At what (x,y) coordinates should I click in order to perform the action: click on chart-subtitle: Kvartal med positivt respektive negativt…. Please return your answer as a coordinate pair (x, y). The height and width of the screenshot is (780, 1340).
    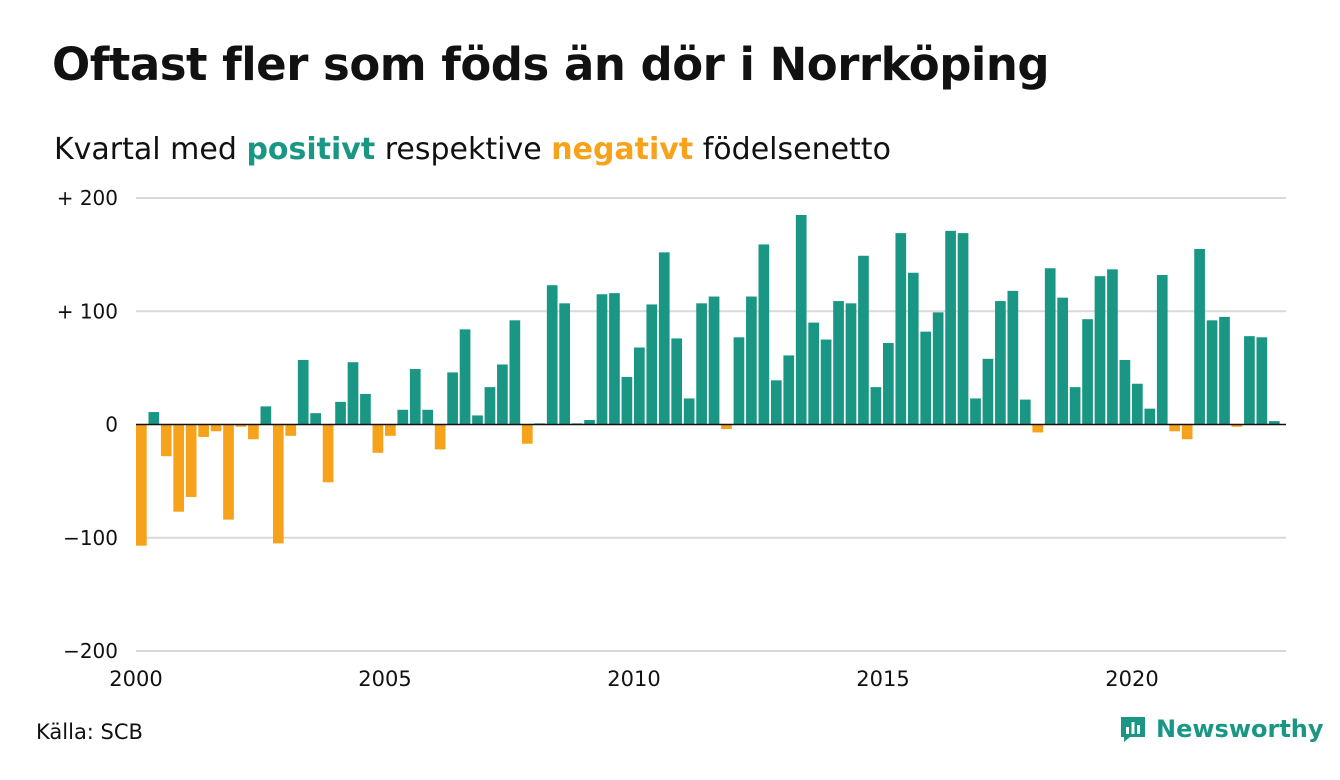
    Looking at the image, I should click on (472, 149).